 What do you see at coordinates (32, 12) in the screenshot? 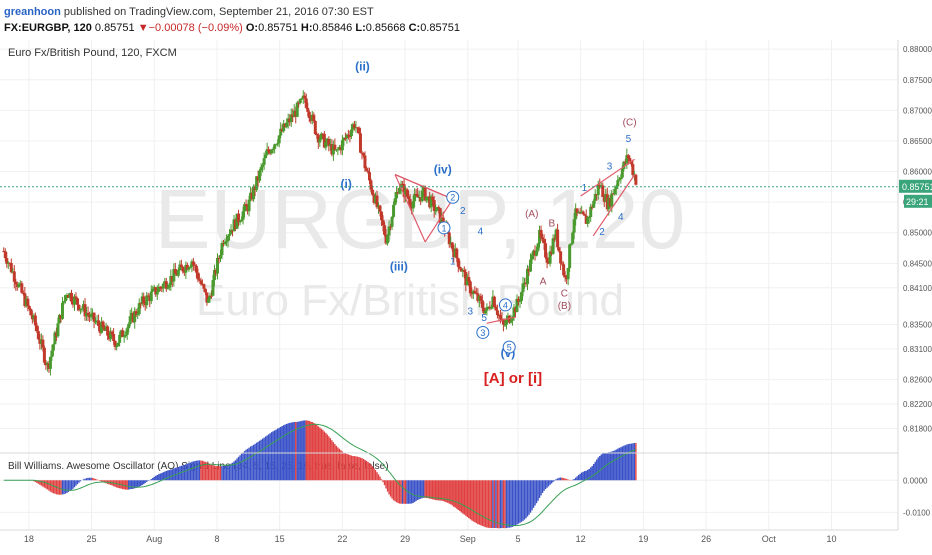
I see `publisher-name: greanhoon` at bounding box center [32, 12].